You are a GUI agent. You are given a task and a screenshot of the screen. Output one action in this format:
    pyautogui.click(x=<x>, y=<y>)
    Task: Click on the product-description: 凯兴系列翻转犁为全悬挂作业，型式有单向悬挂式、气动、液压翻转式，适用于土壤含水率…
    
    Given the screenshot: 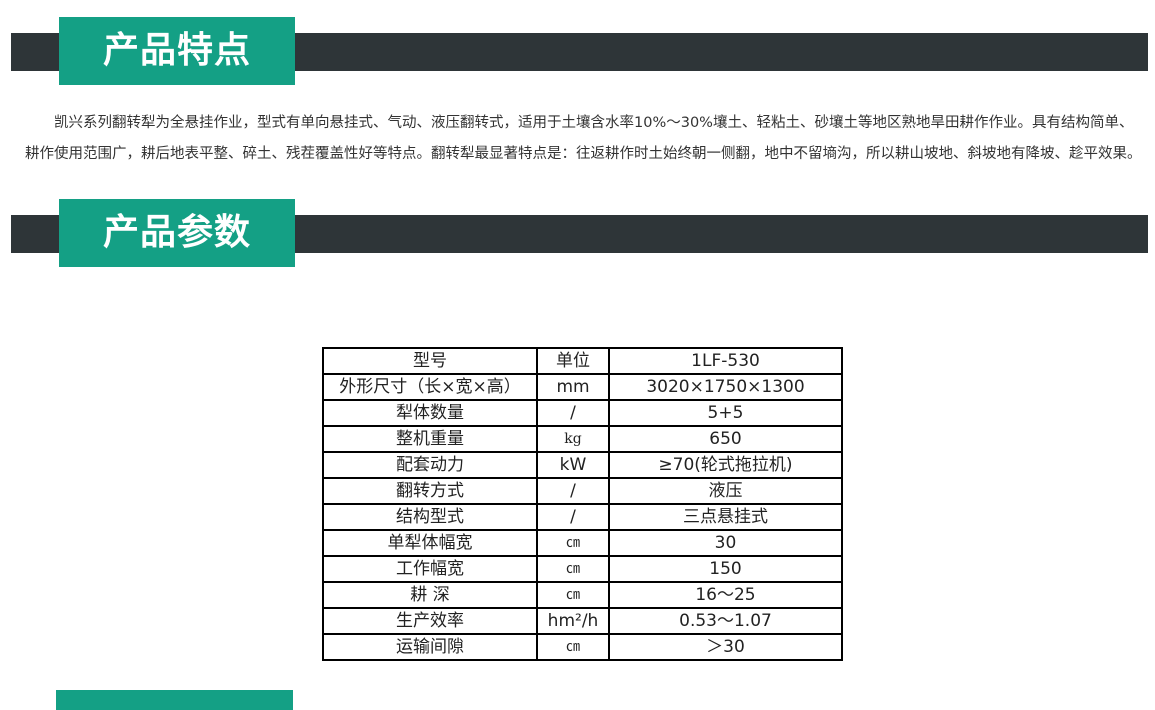 What is the action you would take?
    pyautogui.click(x=583, y=138)
    